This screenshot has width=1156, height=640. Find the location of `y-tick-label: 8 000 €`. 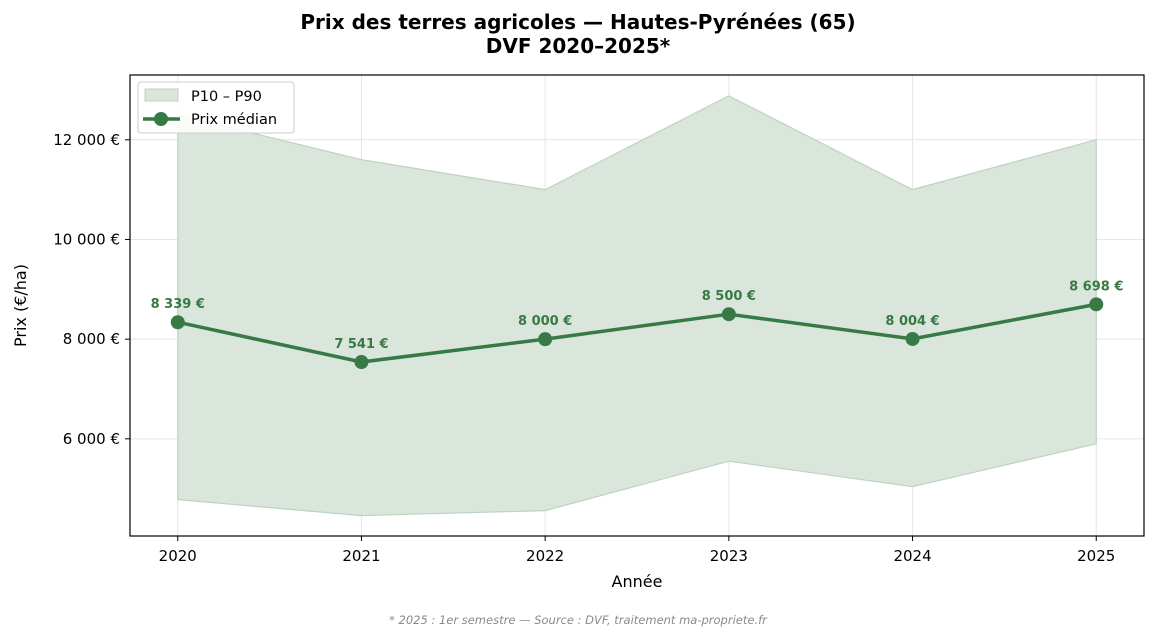

y-tick-label: 8 000 € is located at coordinates (91, 339).